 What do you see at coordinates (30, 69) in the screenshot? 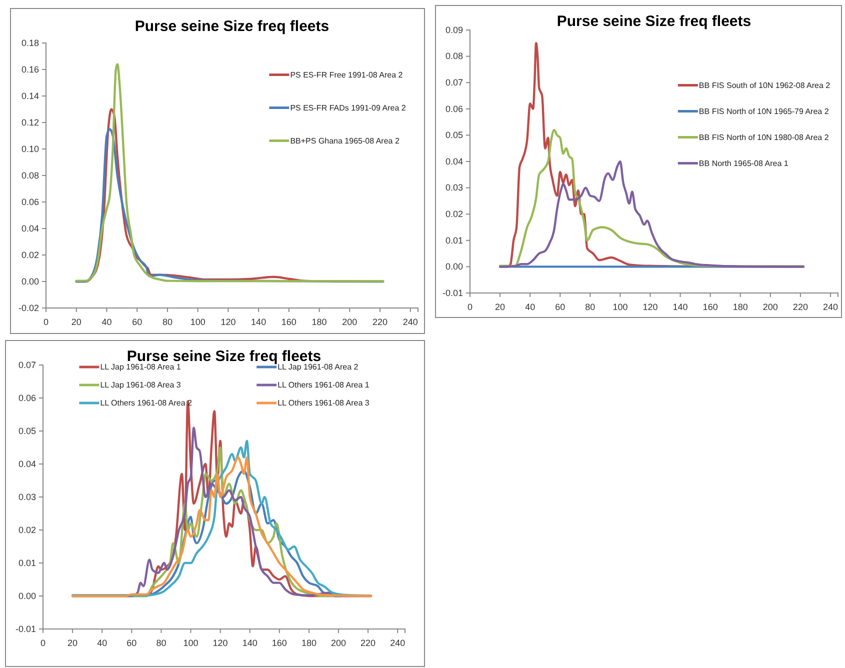
I see `y-tick-label: 0.16` at bounding box center [30, 69].